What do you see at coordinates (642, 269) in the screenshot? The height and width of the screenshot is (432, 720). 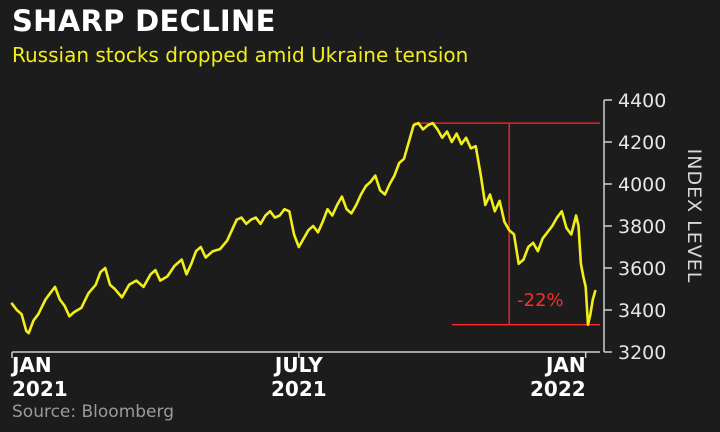 I see `y-tick-label: 3600` at bounding box center [642, 269].